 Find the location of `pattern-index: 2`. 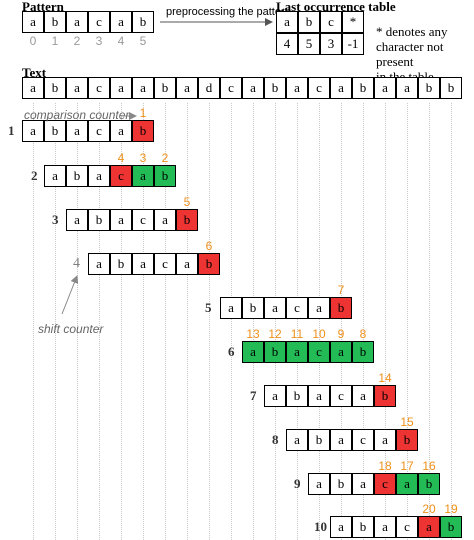

pattern-index: 2 is located at coordinates (77, 41).